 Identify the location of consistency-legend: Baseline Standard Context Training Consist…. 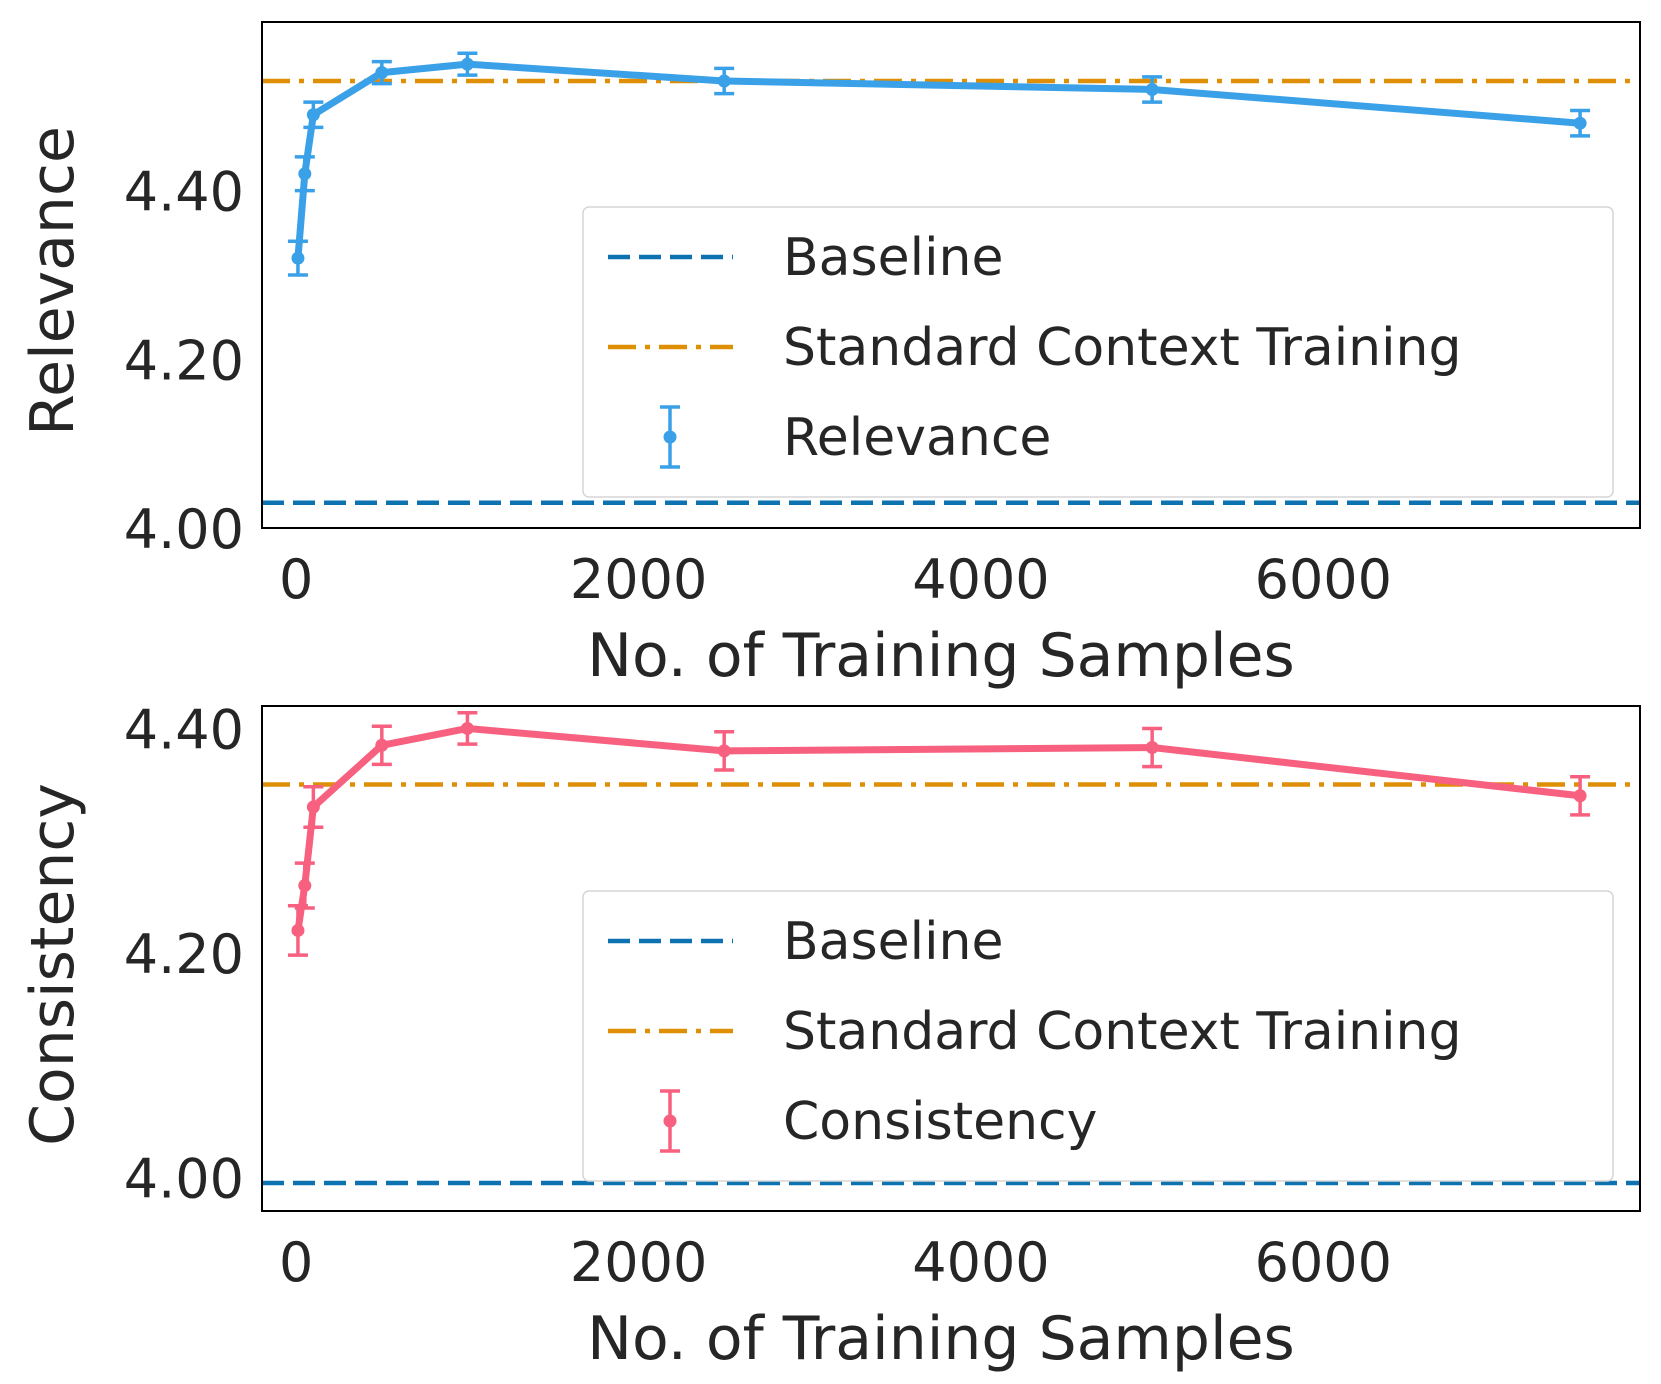
(1098, 1036).